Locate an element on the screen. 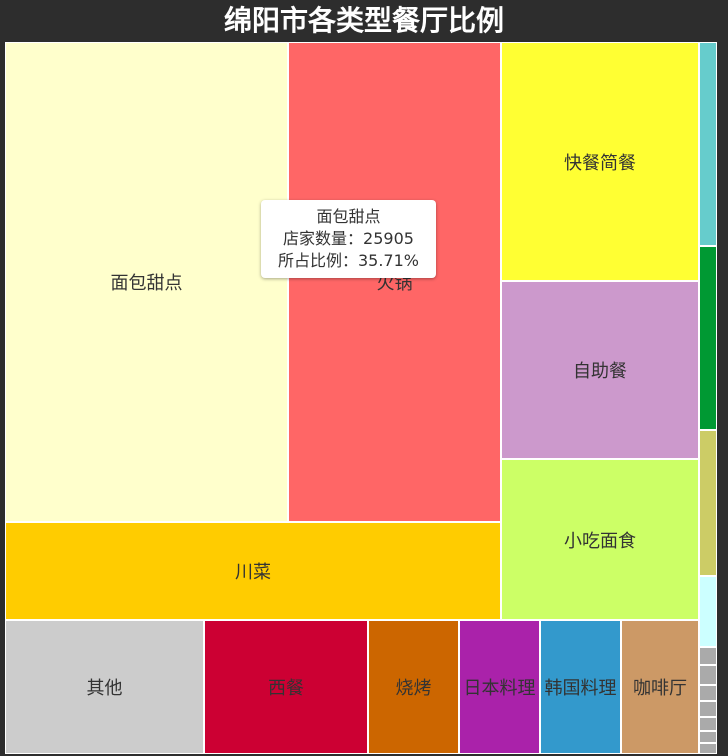 The width and height of the screenshot is (728, 756). tooltip-name: 面包甜点 is located at coordinates (348, 216).